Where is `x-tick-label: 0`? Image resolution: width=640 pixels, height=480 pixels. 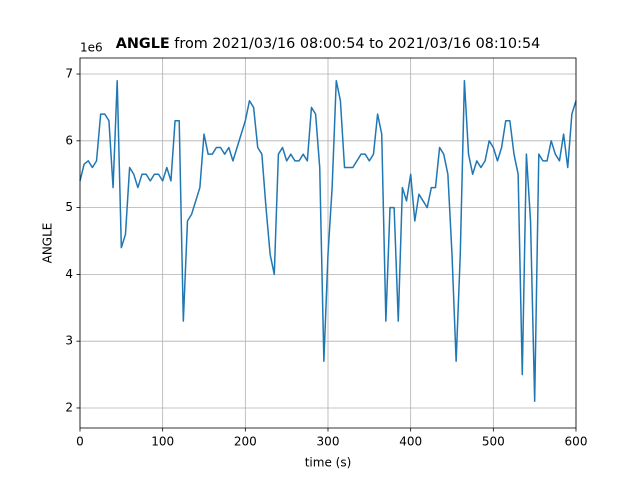
x-tick-label: 0 is located at coordinates (80, 442).